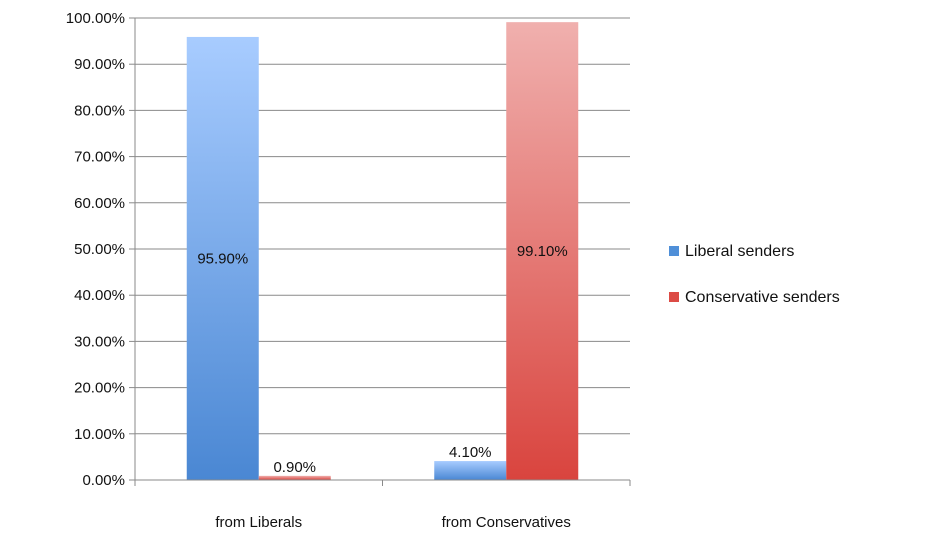 Image resolution: width=941 pixels, height=533 pixels. Describe the element at coordinates (762, 297) in the screenshot. I see `legend-label: Conservative senders` at that location.